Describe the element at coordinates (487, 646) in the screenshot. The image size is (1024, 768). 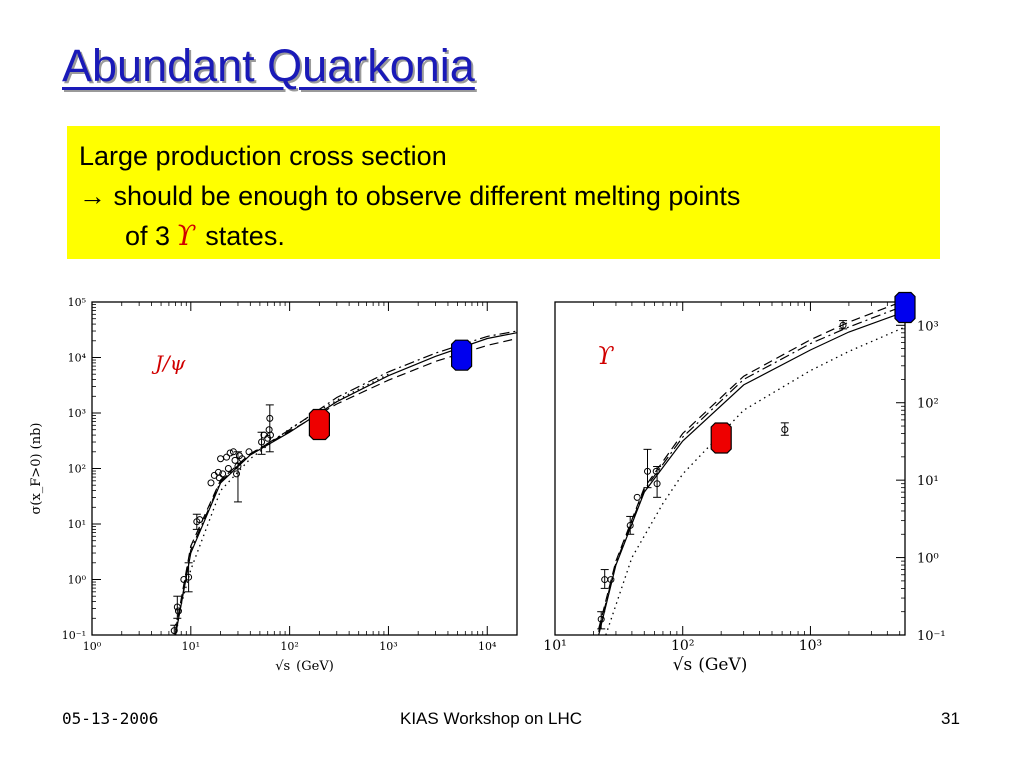
I see `x-tick-label: 10⁴` at that location.